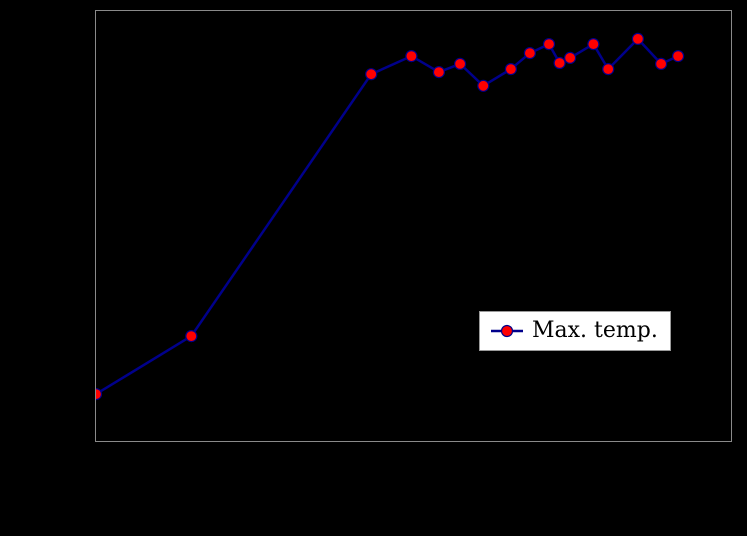  I want to click on legend: Max. temp., so click(575, 331).